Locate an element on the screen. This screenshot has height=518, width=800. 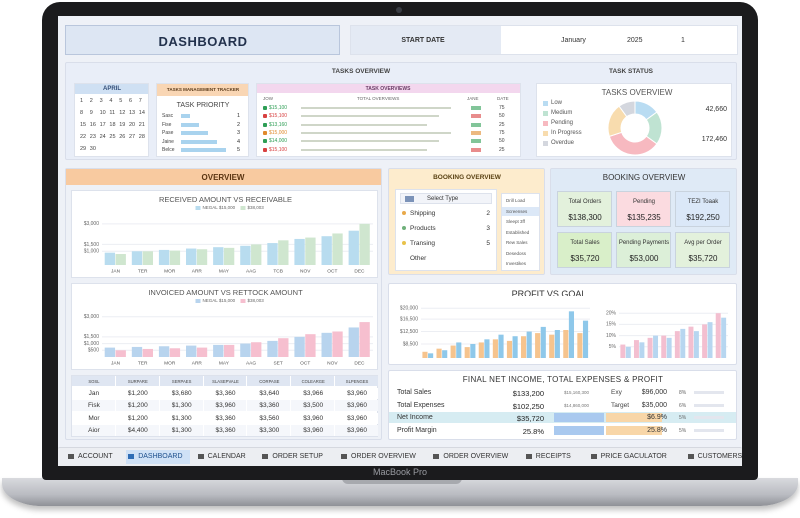
calendar-day: 3 is located at coordinates (101, 101).